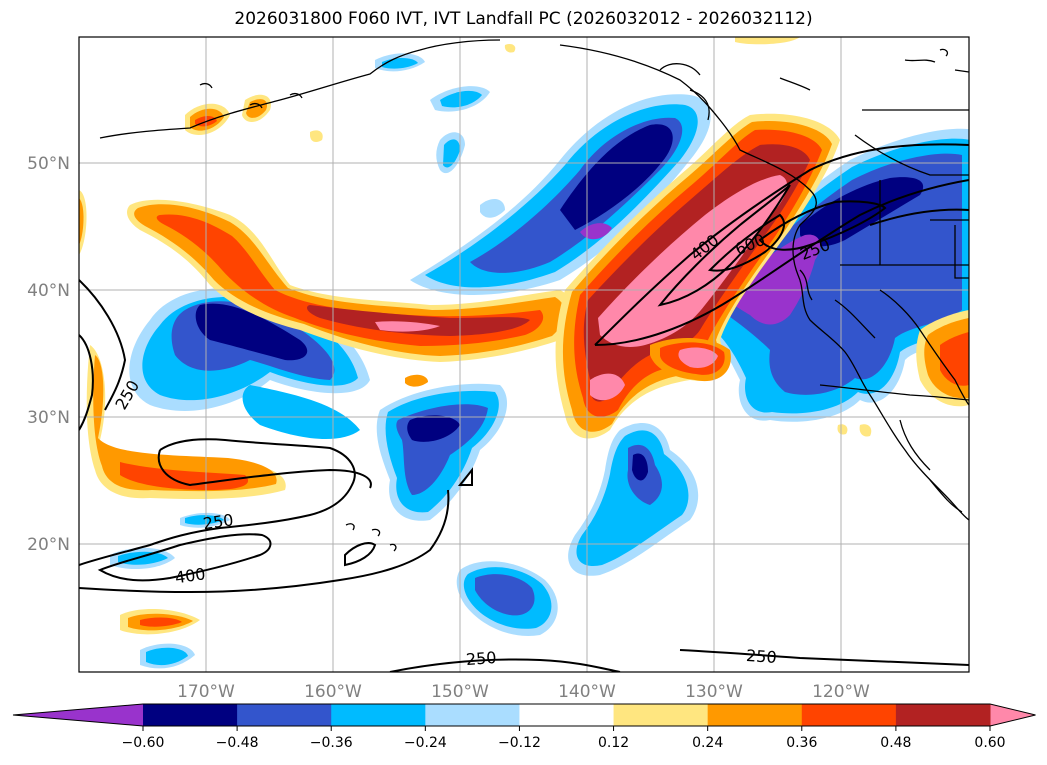 The height and width of the screenshot is (765, 1047). What do you see at coordinates (801, 743) in the screenshot?
I see `colorbar-tick-label: 0.36` at bounding box center [801, 743].